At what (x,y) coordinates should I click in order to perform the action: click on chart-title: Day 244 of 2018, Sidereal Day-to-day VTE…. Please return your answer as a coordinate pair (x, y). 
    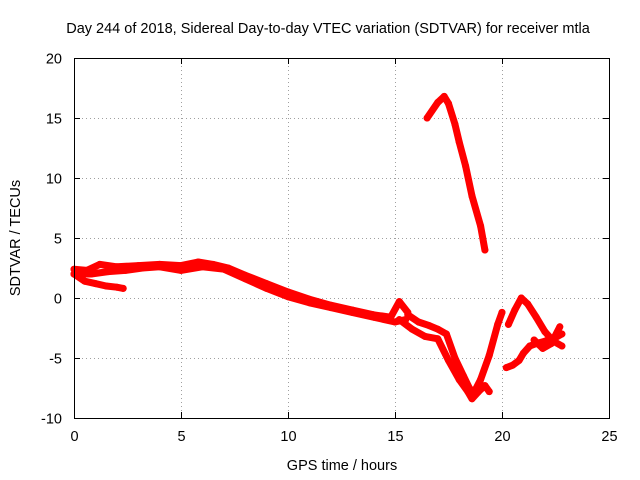
    Looking at the image, I should click on (328, 29).